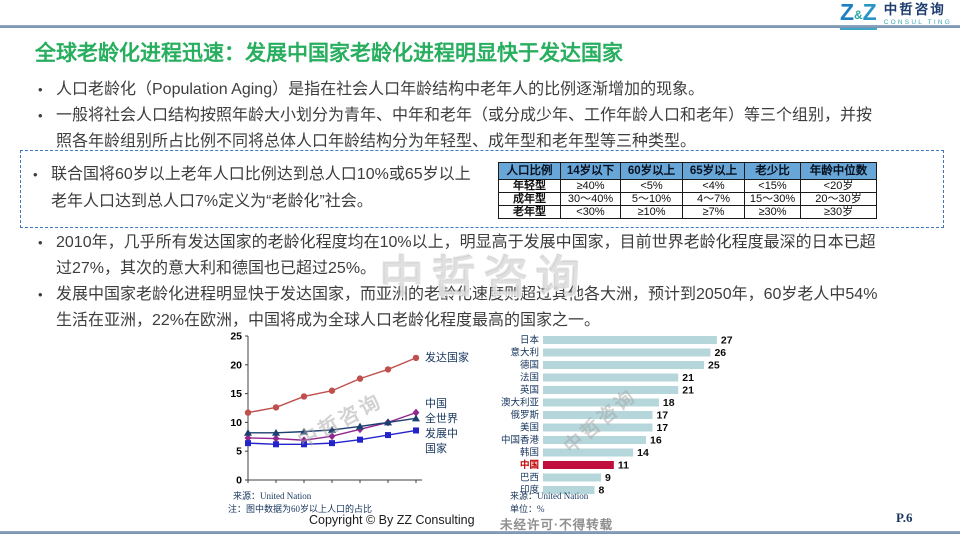 This screenshot has width=960, height=540. Describe the element at coordinates (772, 212) in the screenshot. I see `age-table-cell: ≥30%` at that location.